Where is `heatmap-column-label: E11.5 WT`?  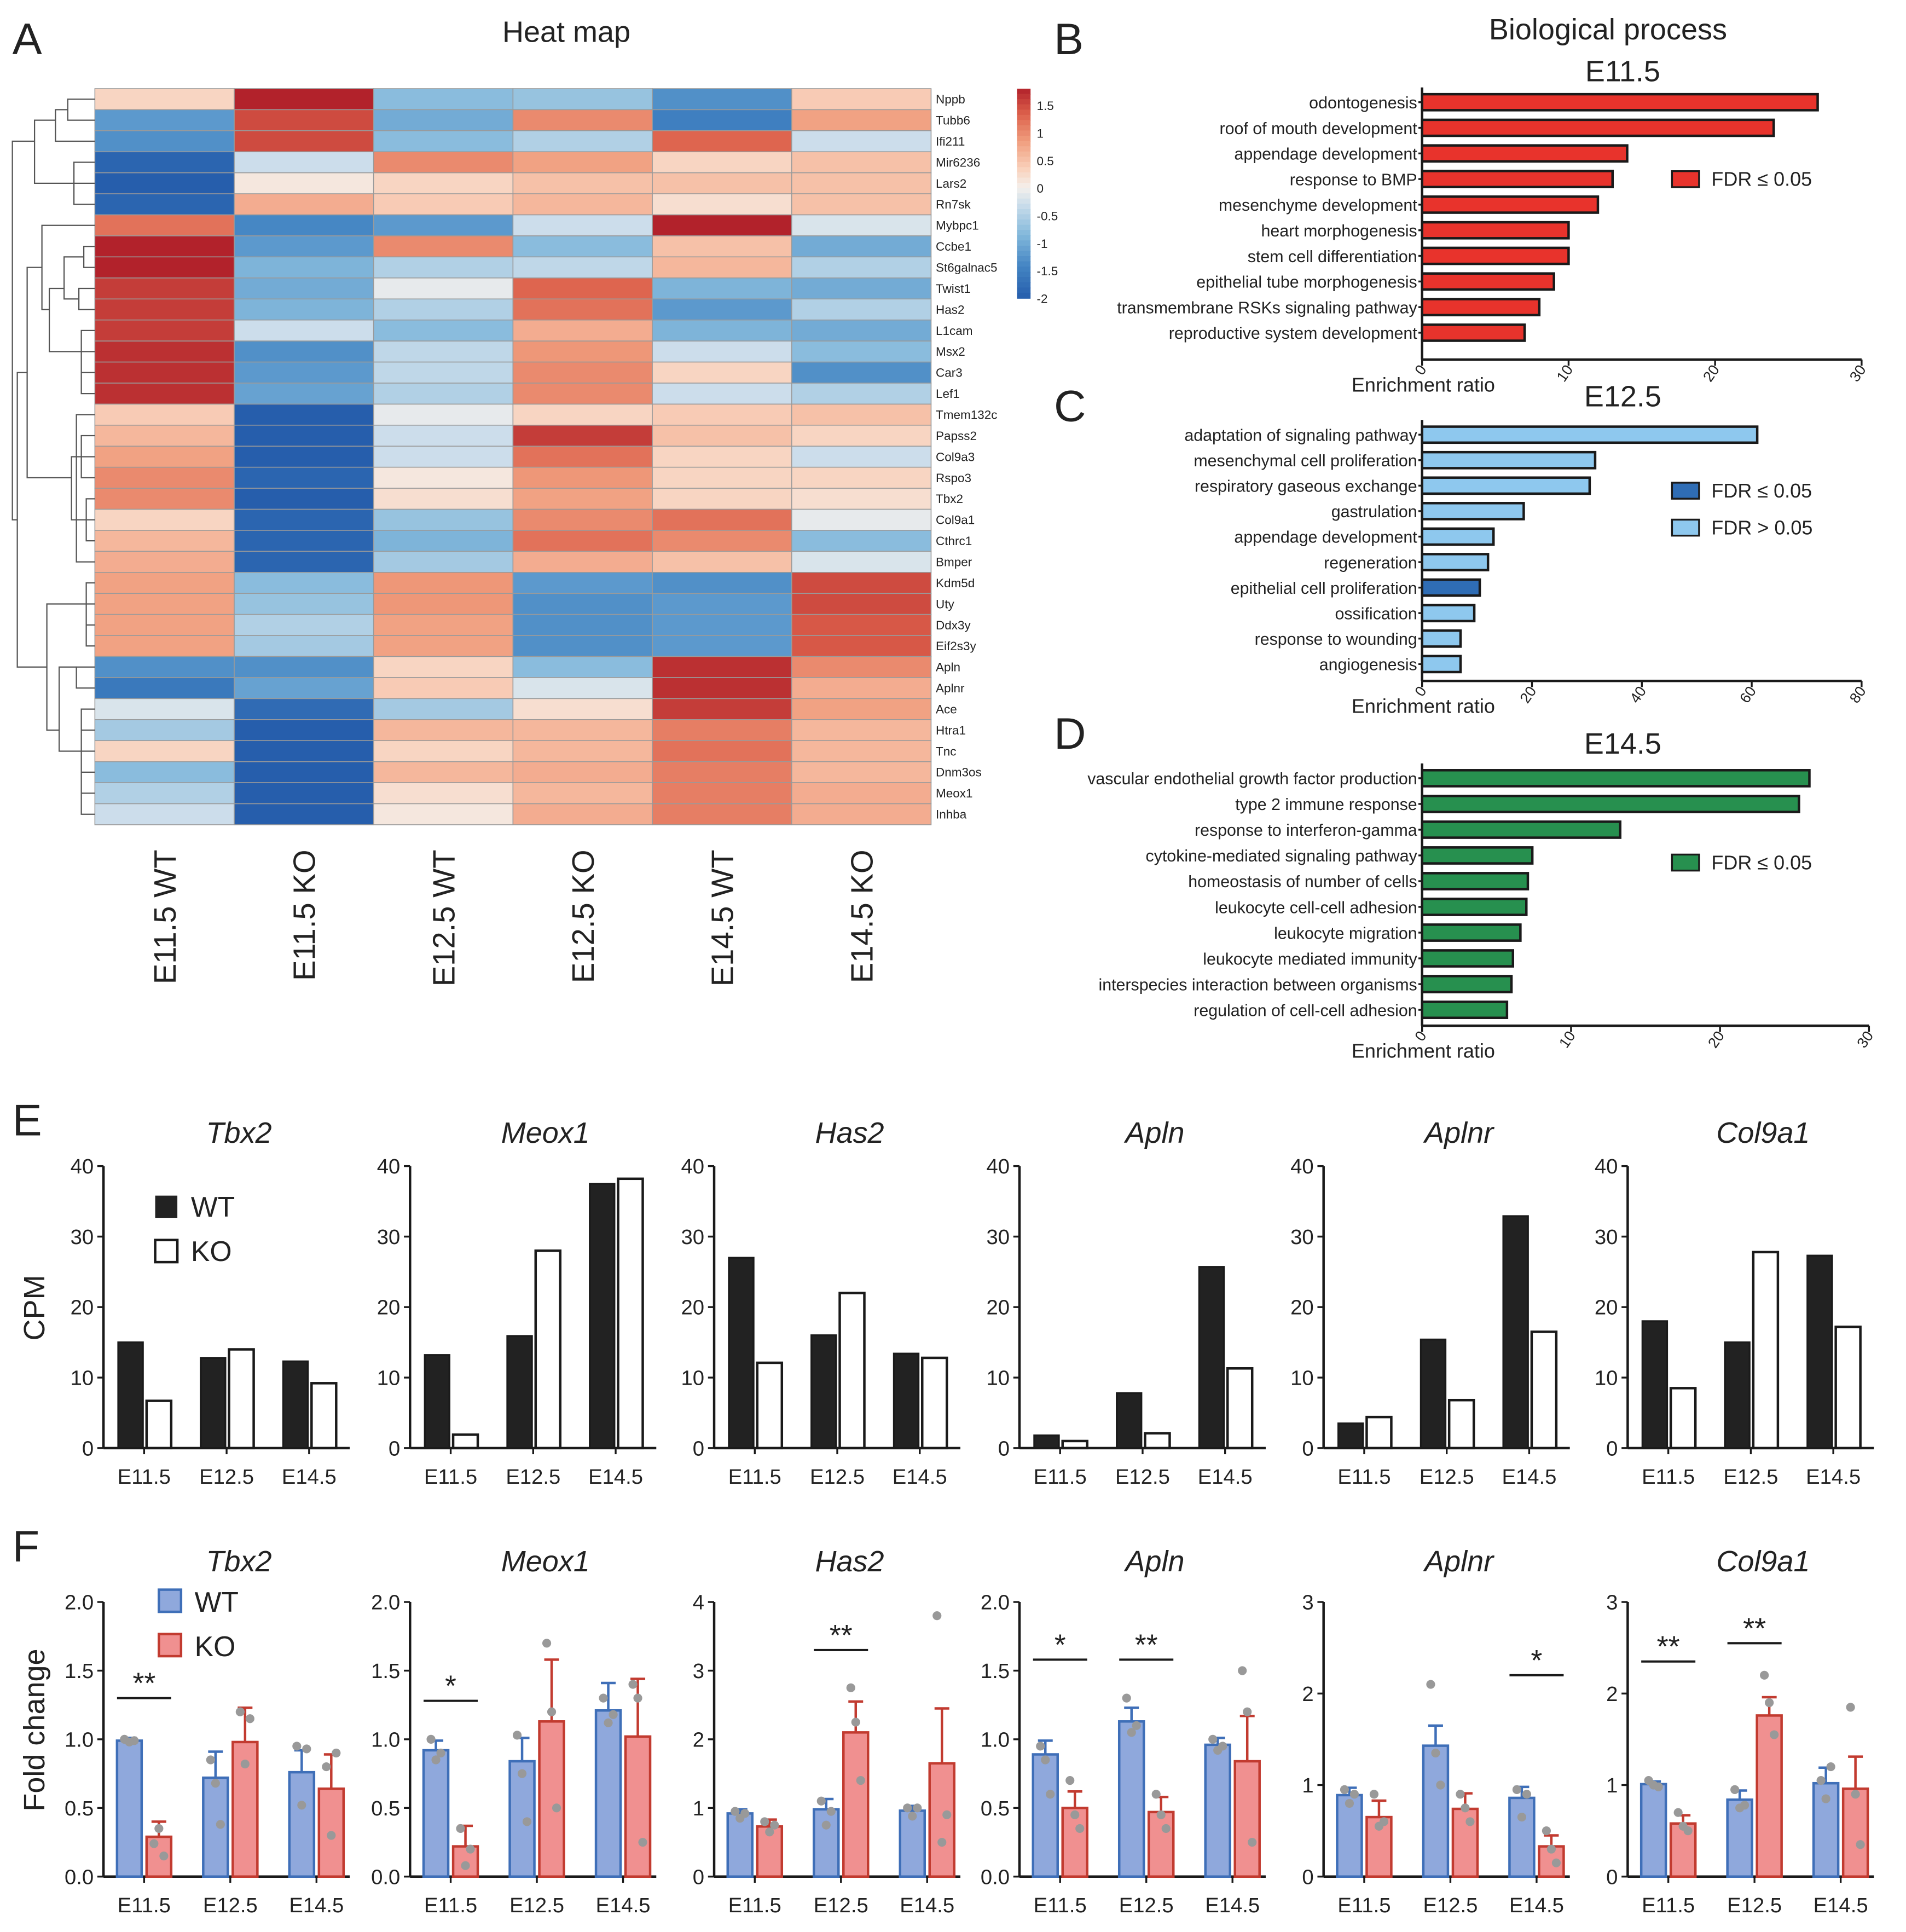 heatmap-column-label: E11.5 WT is located at coordinates (165, 916).